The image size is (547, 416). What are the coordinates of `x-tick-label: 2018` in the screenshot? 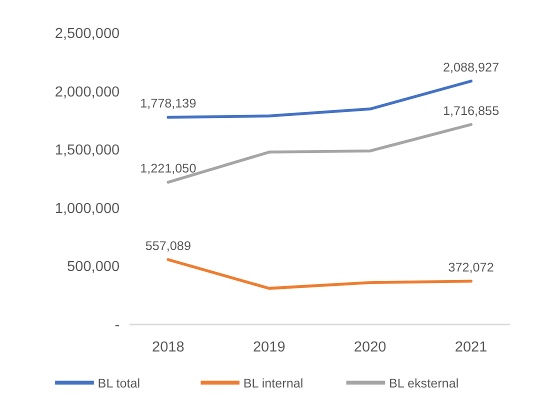 It's located at (168, 348).